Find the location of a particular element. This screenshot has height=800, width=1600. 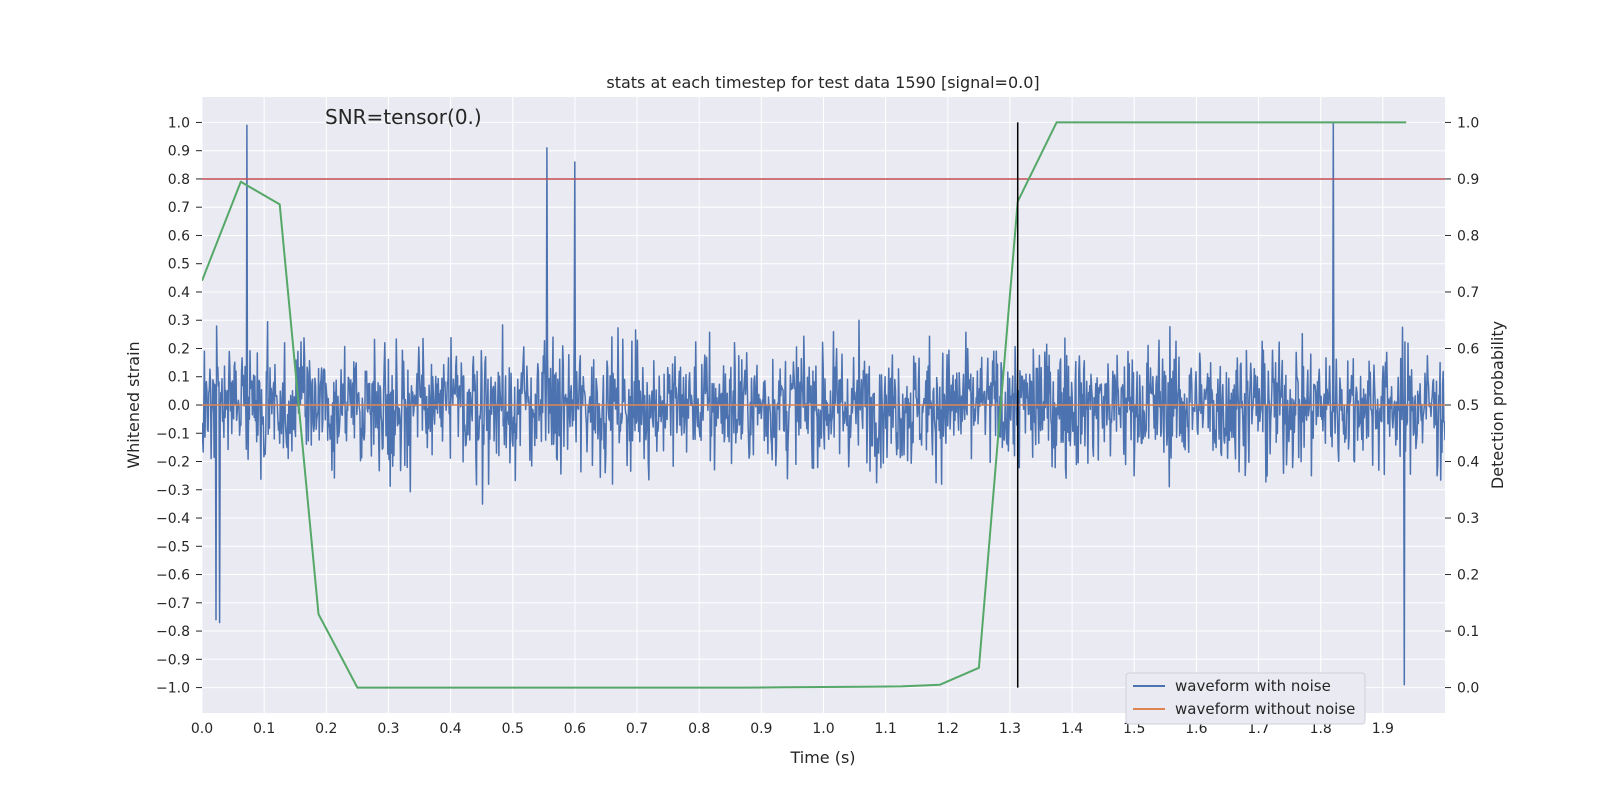

y-right-tick-label: 0.4 is located at coordinates (1468, 463).